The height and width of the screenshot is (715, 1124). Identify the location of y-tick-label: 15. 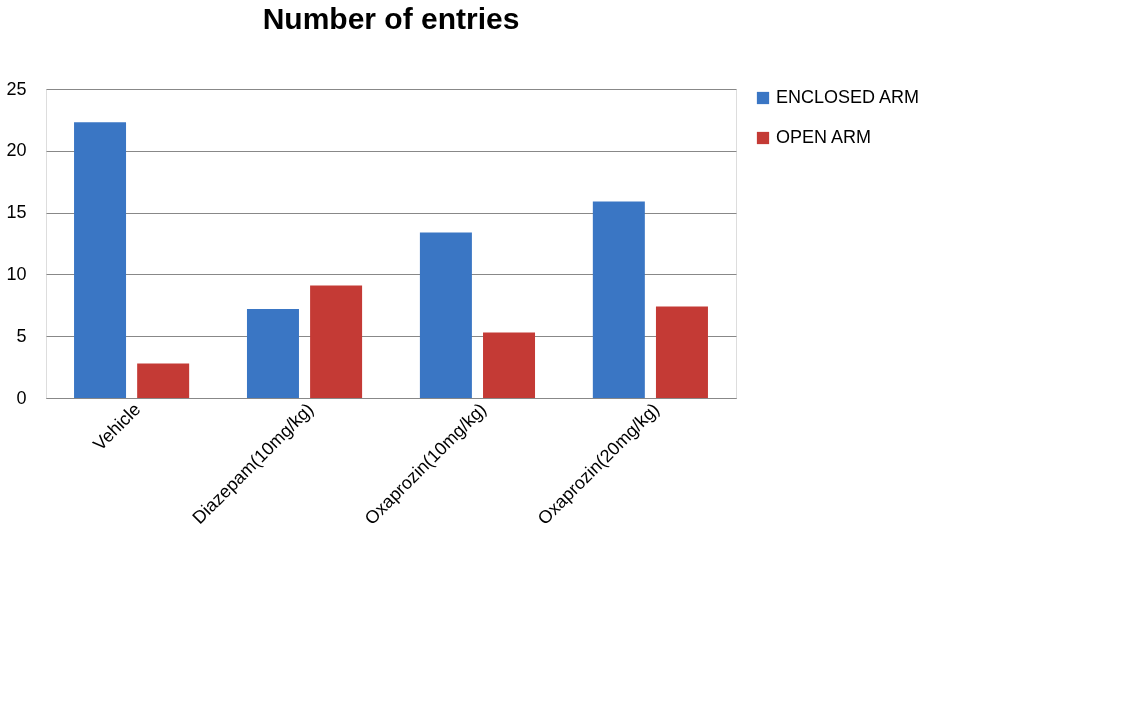
(16, 212).